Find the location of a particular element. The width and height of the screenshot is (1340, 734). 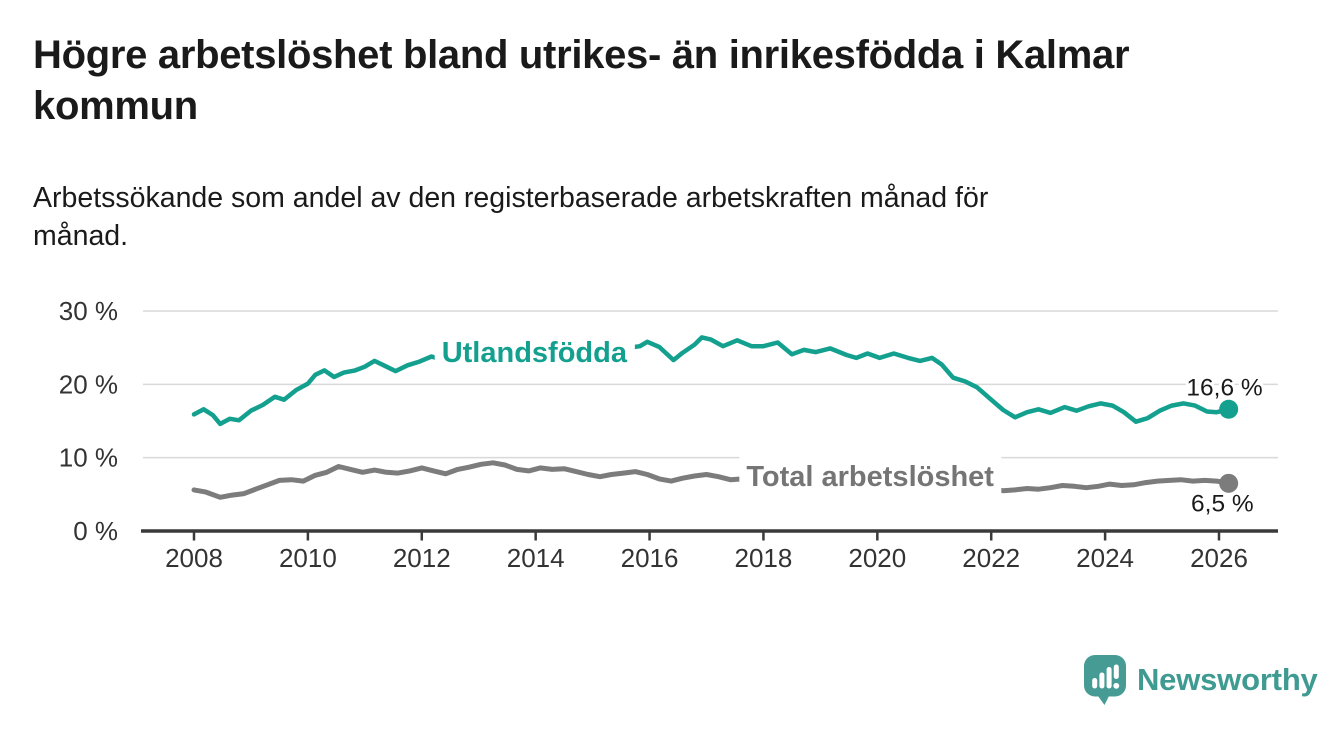

x-axis-label: 2026 is located at coordinates (1219, 558).